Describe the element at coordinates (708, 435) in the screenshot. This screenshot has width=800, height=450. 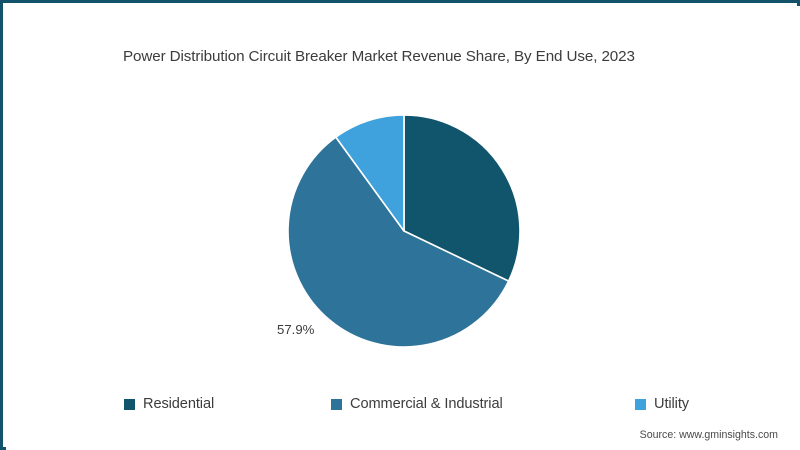
I see `source-attribution: Source: www.gminsights.com` at that location.